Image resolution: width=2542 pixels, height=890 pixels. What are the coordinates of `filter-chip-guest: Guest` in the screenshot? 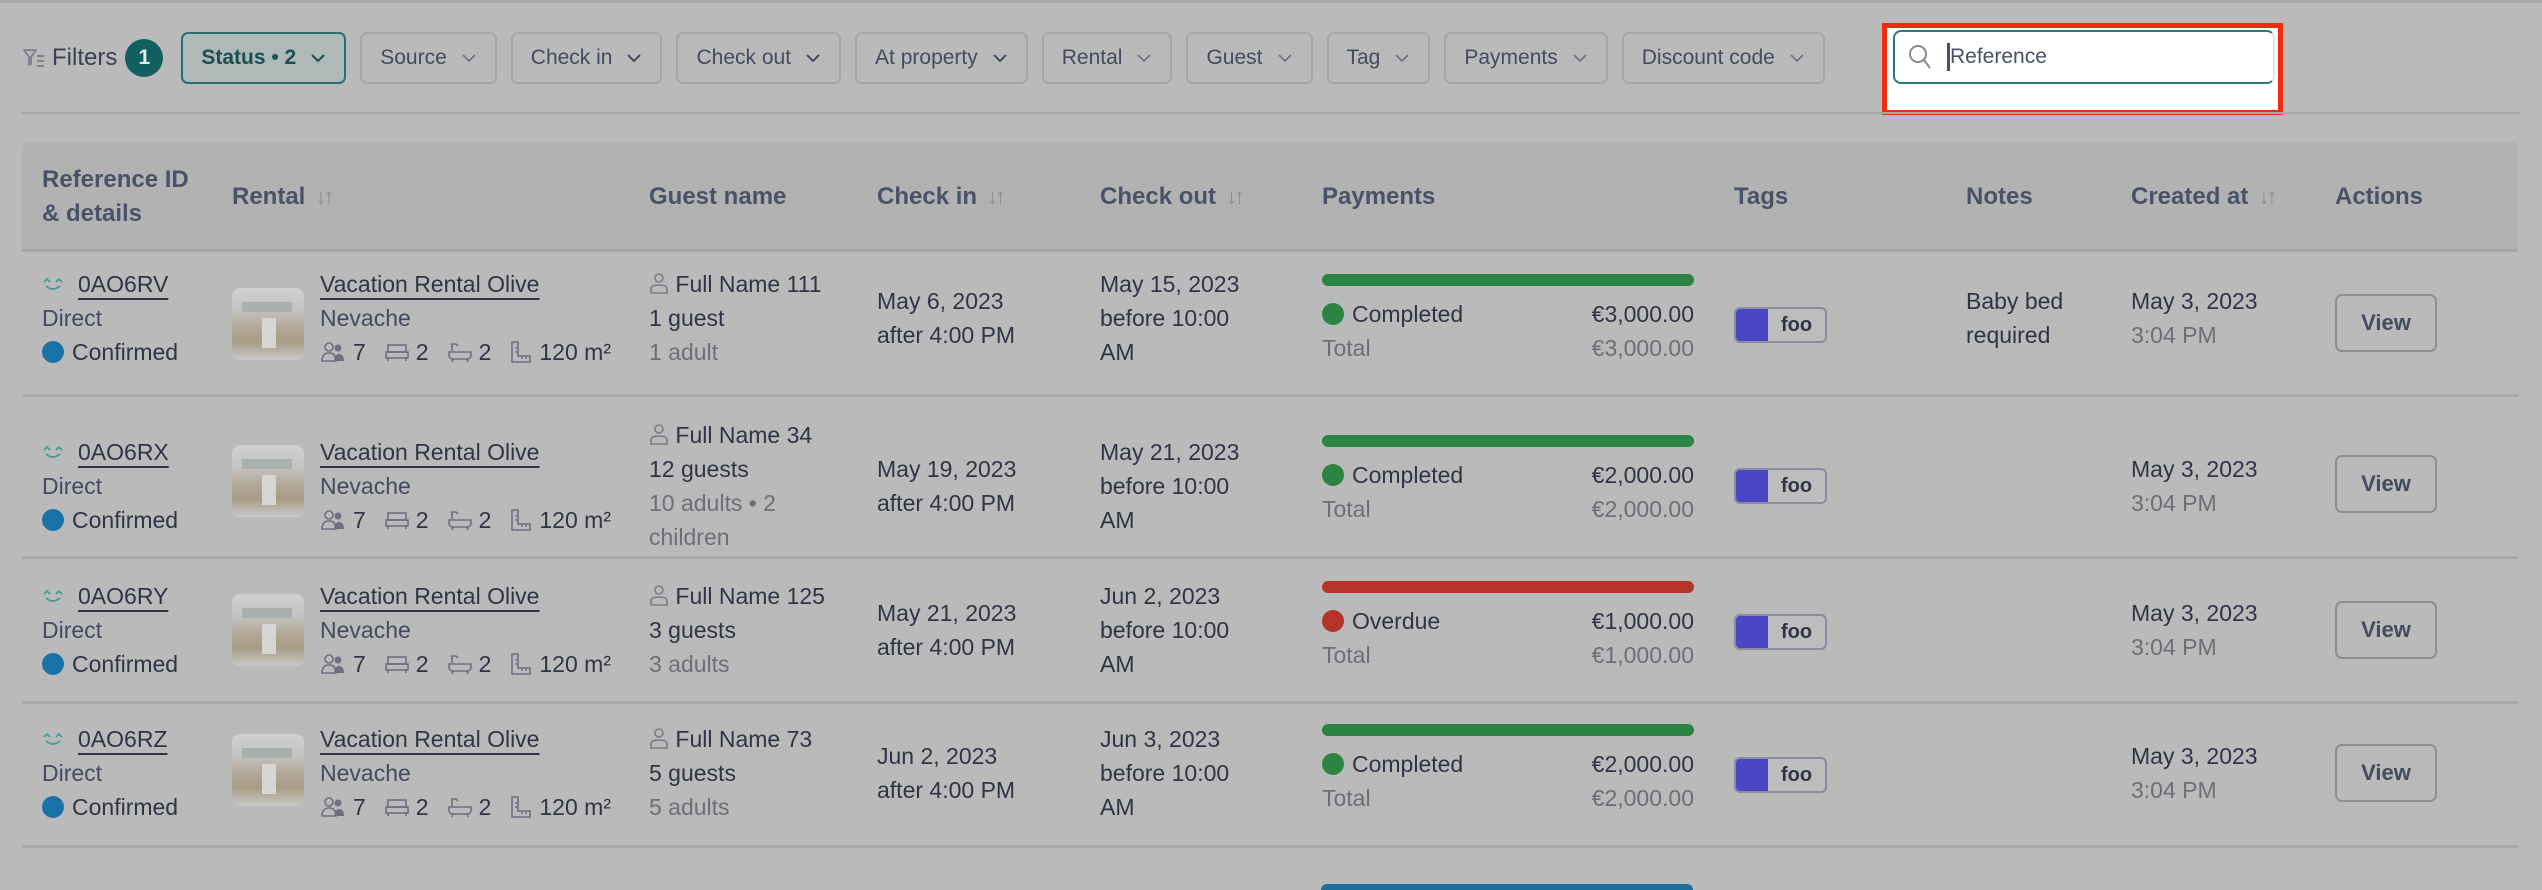 It's located at (1249, 57).